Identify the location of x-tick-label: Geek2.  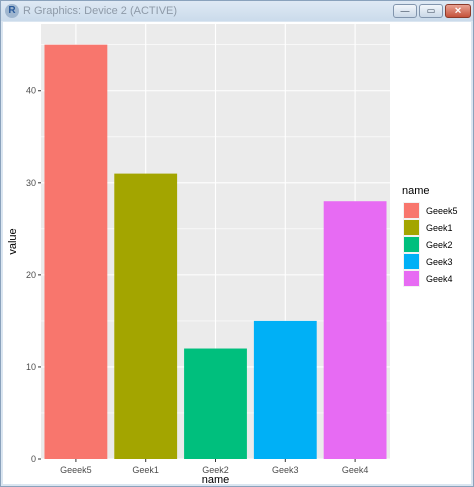
(215, 470).